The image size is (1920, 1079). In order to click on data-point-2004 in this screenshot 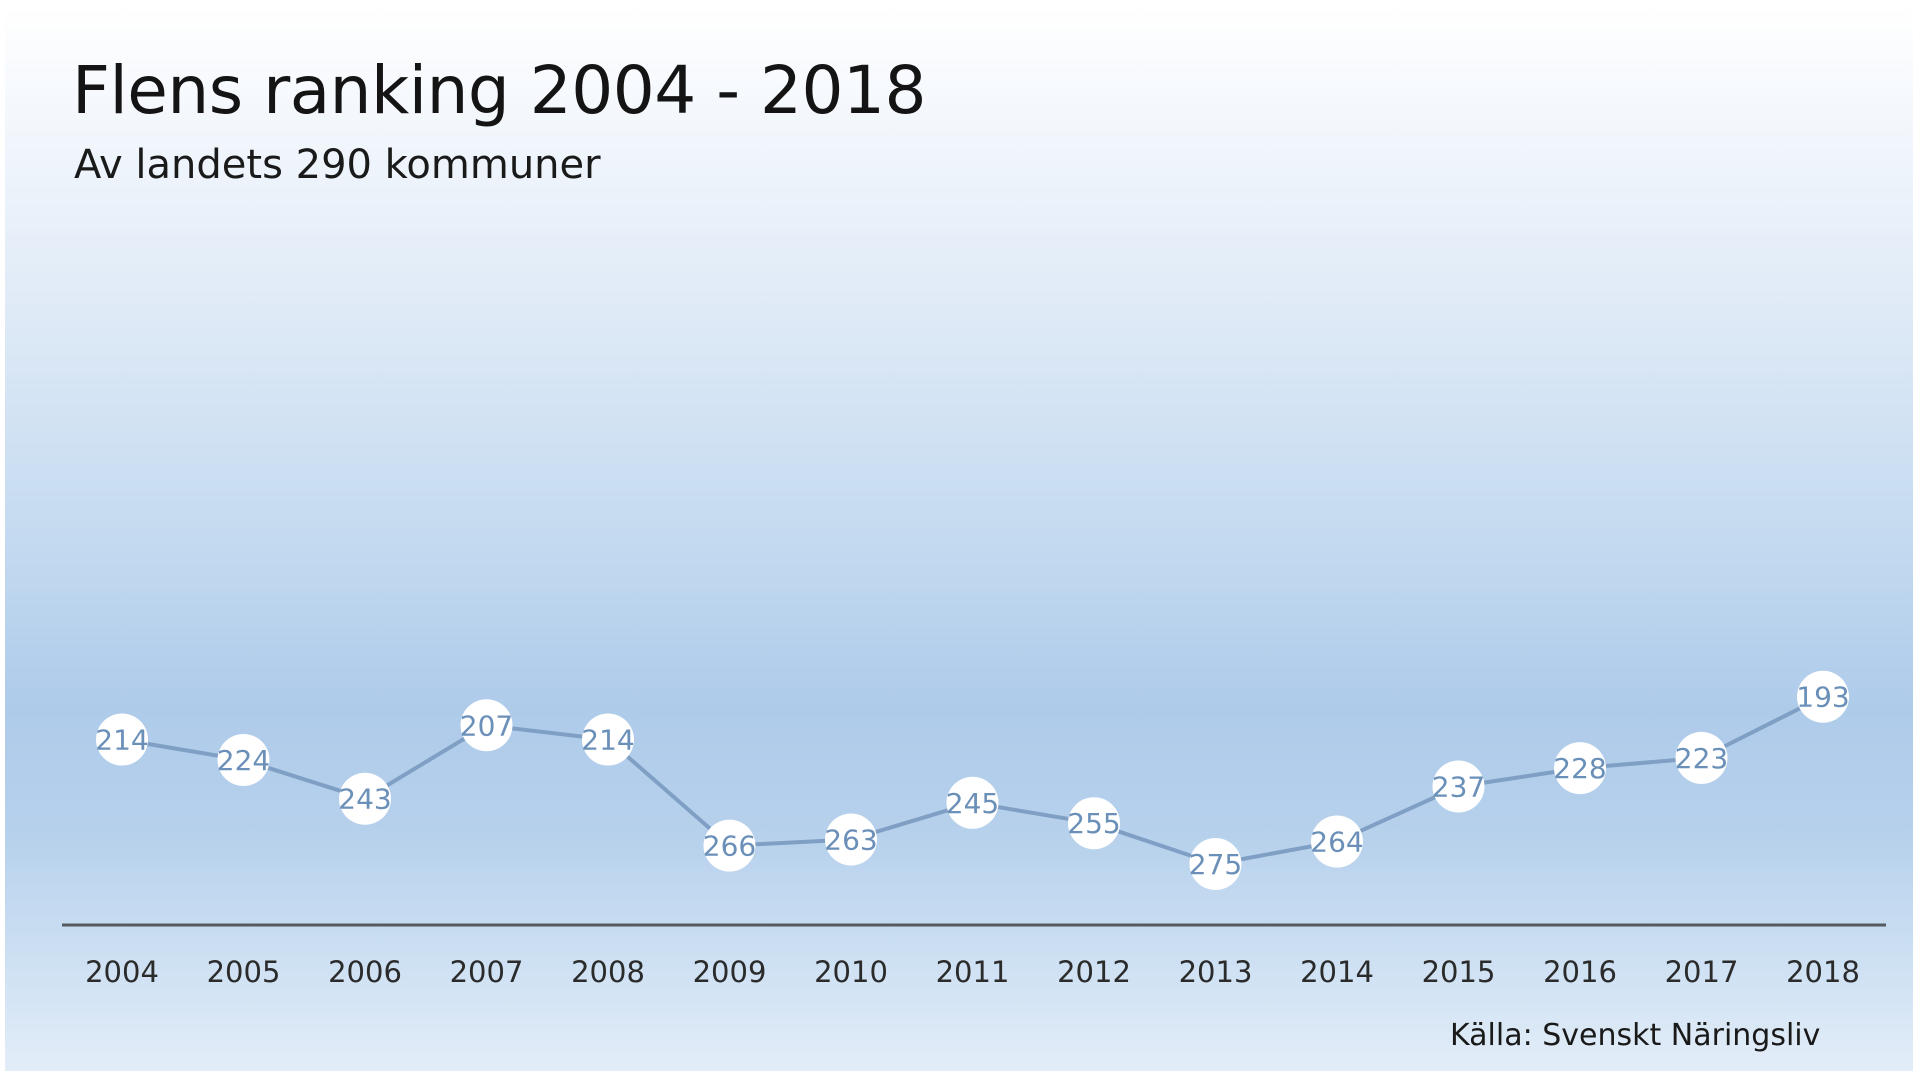, I will do `click(122, 739)`.